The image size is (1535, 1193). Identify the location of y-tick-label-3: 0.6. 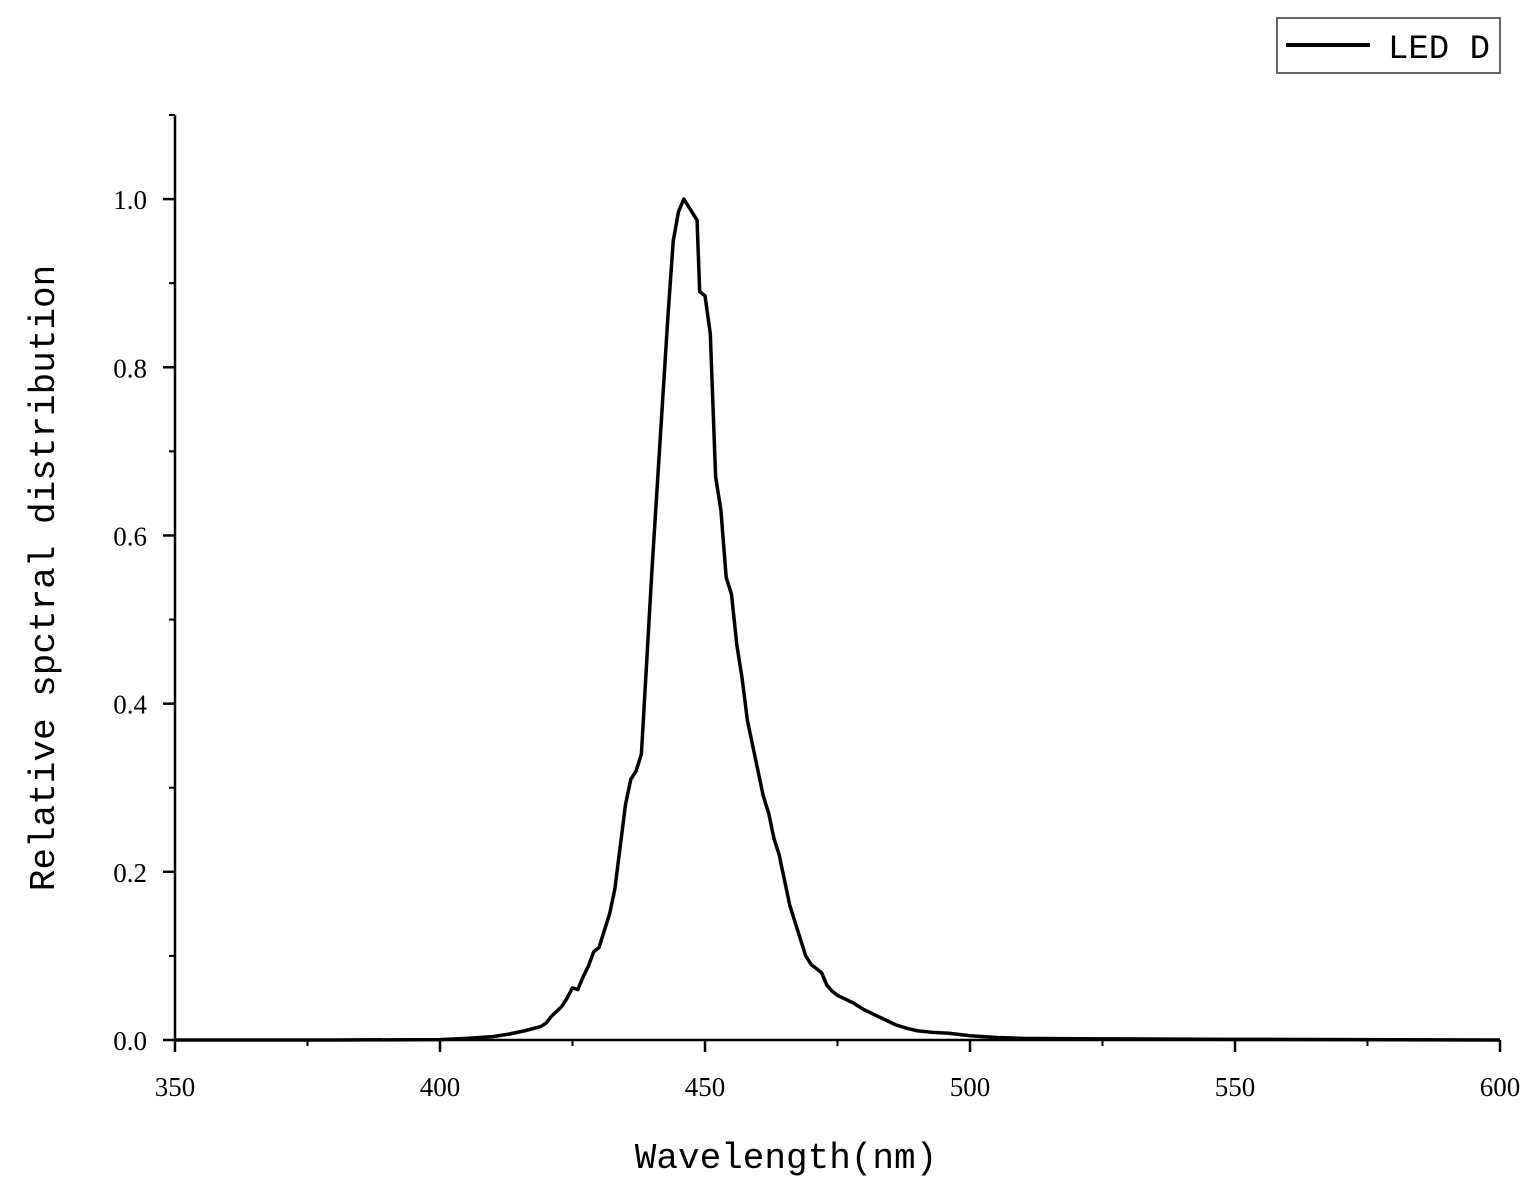
(130, 536).